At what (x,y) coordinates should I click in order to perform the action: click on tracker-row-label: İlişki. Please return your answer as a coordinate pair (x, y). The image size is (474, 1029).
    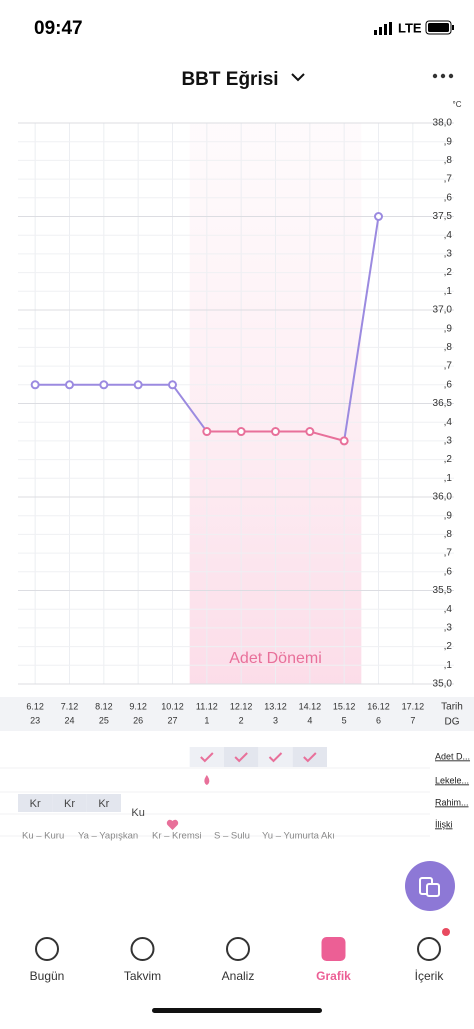
    Looking at the image, I should click on (444, 824).